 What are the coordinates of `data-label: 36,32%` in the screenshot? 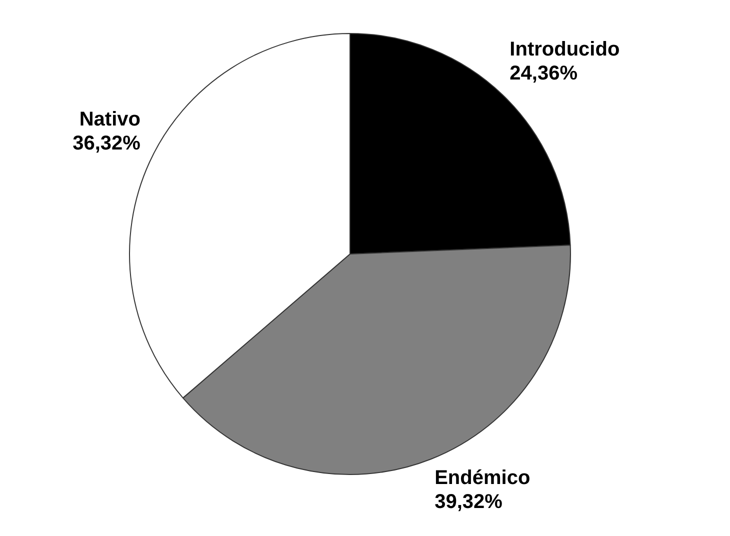 It's located at (106, 143).